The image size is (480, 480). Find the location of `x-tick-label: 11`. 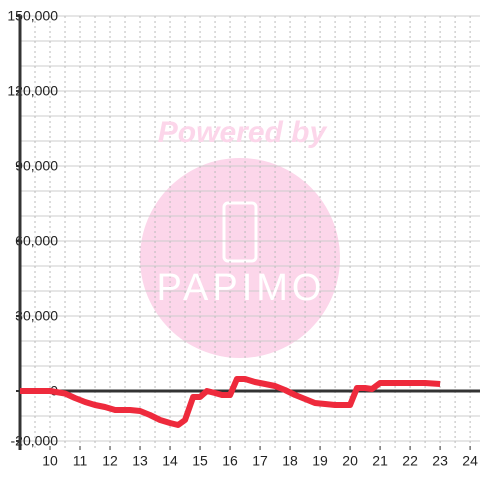

x-tick-label: 11 is located at coordinates (80, 461).